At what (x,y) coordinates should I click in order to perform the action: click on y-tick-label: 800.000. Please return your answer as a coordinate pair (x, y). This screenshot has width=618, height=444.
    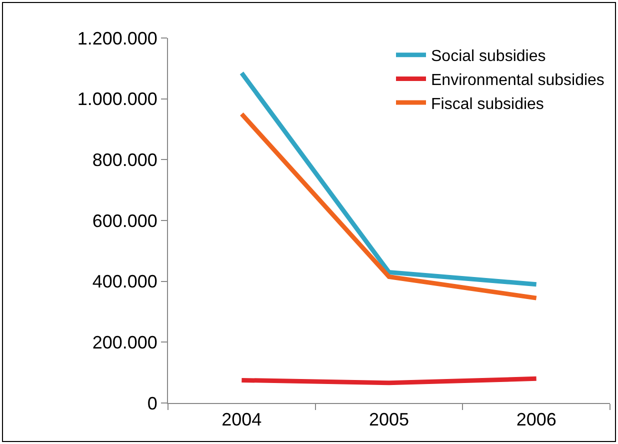
    Looking at the image, I should click on (125, 160).